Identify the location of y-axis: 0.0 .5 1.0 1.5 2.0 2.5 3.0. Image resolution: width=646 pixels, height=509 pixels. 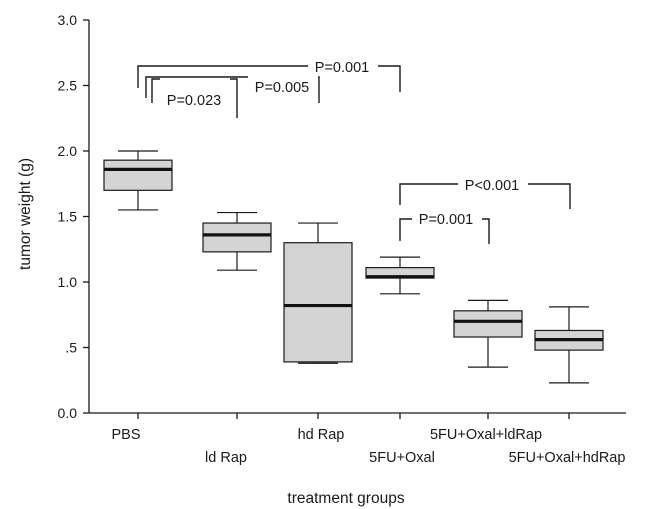
(74, 216).